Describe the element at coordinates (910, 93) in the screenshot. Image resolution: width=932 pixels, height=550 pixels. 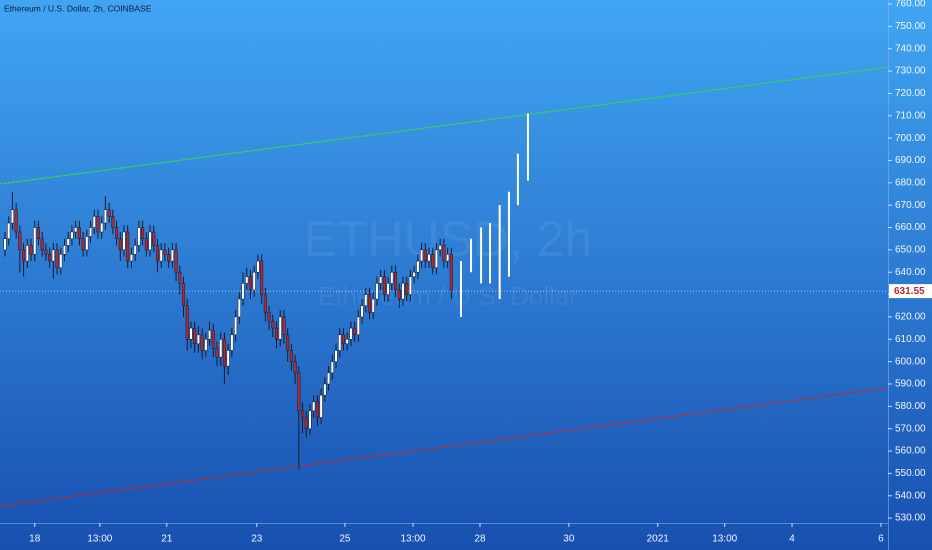
I see `y-tick-label: 720.00` at that location.